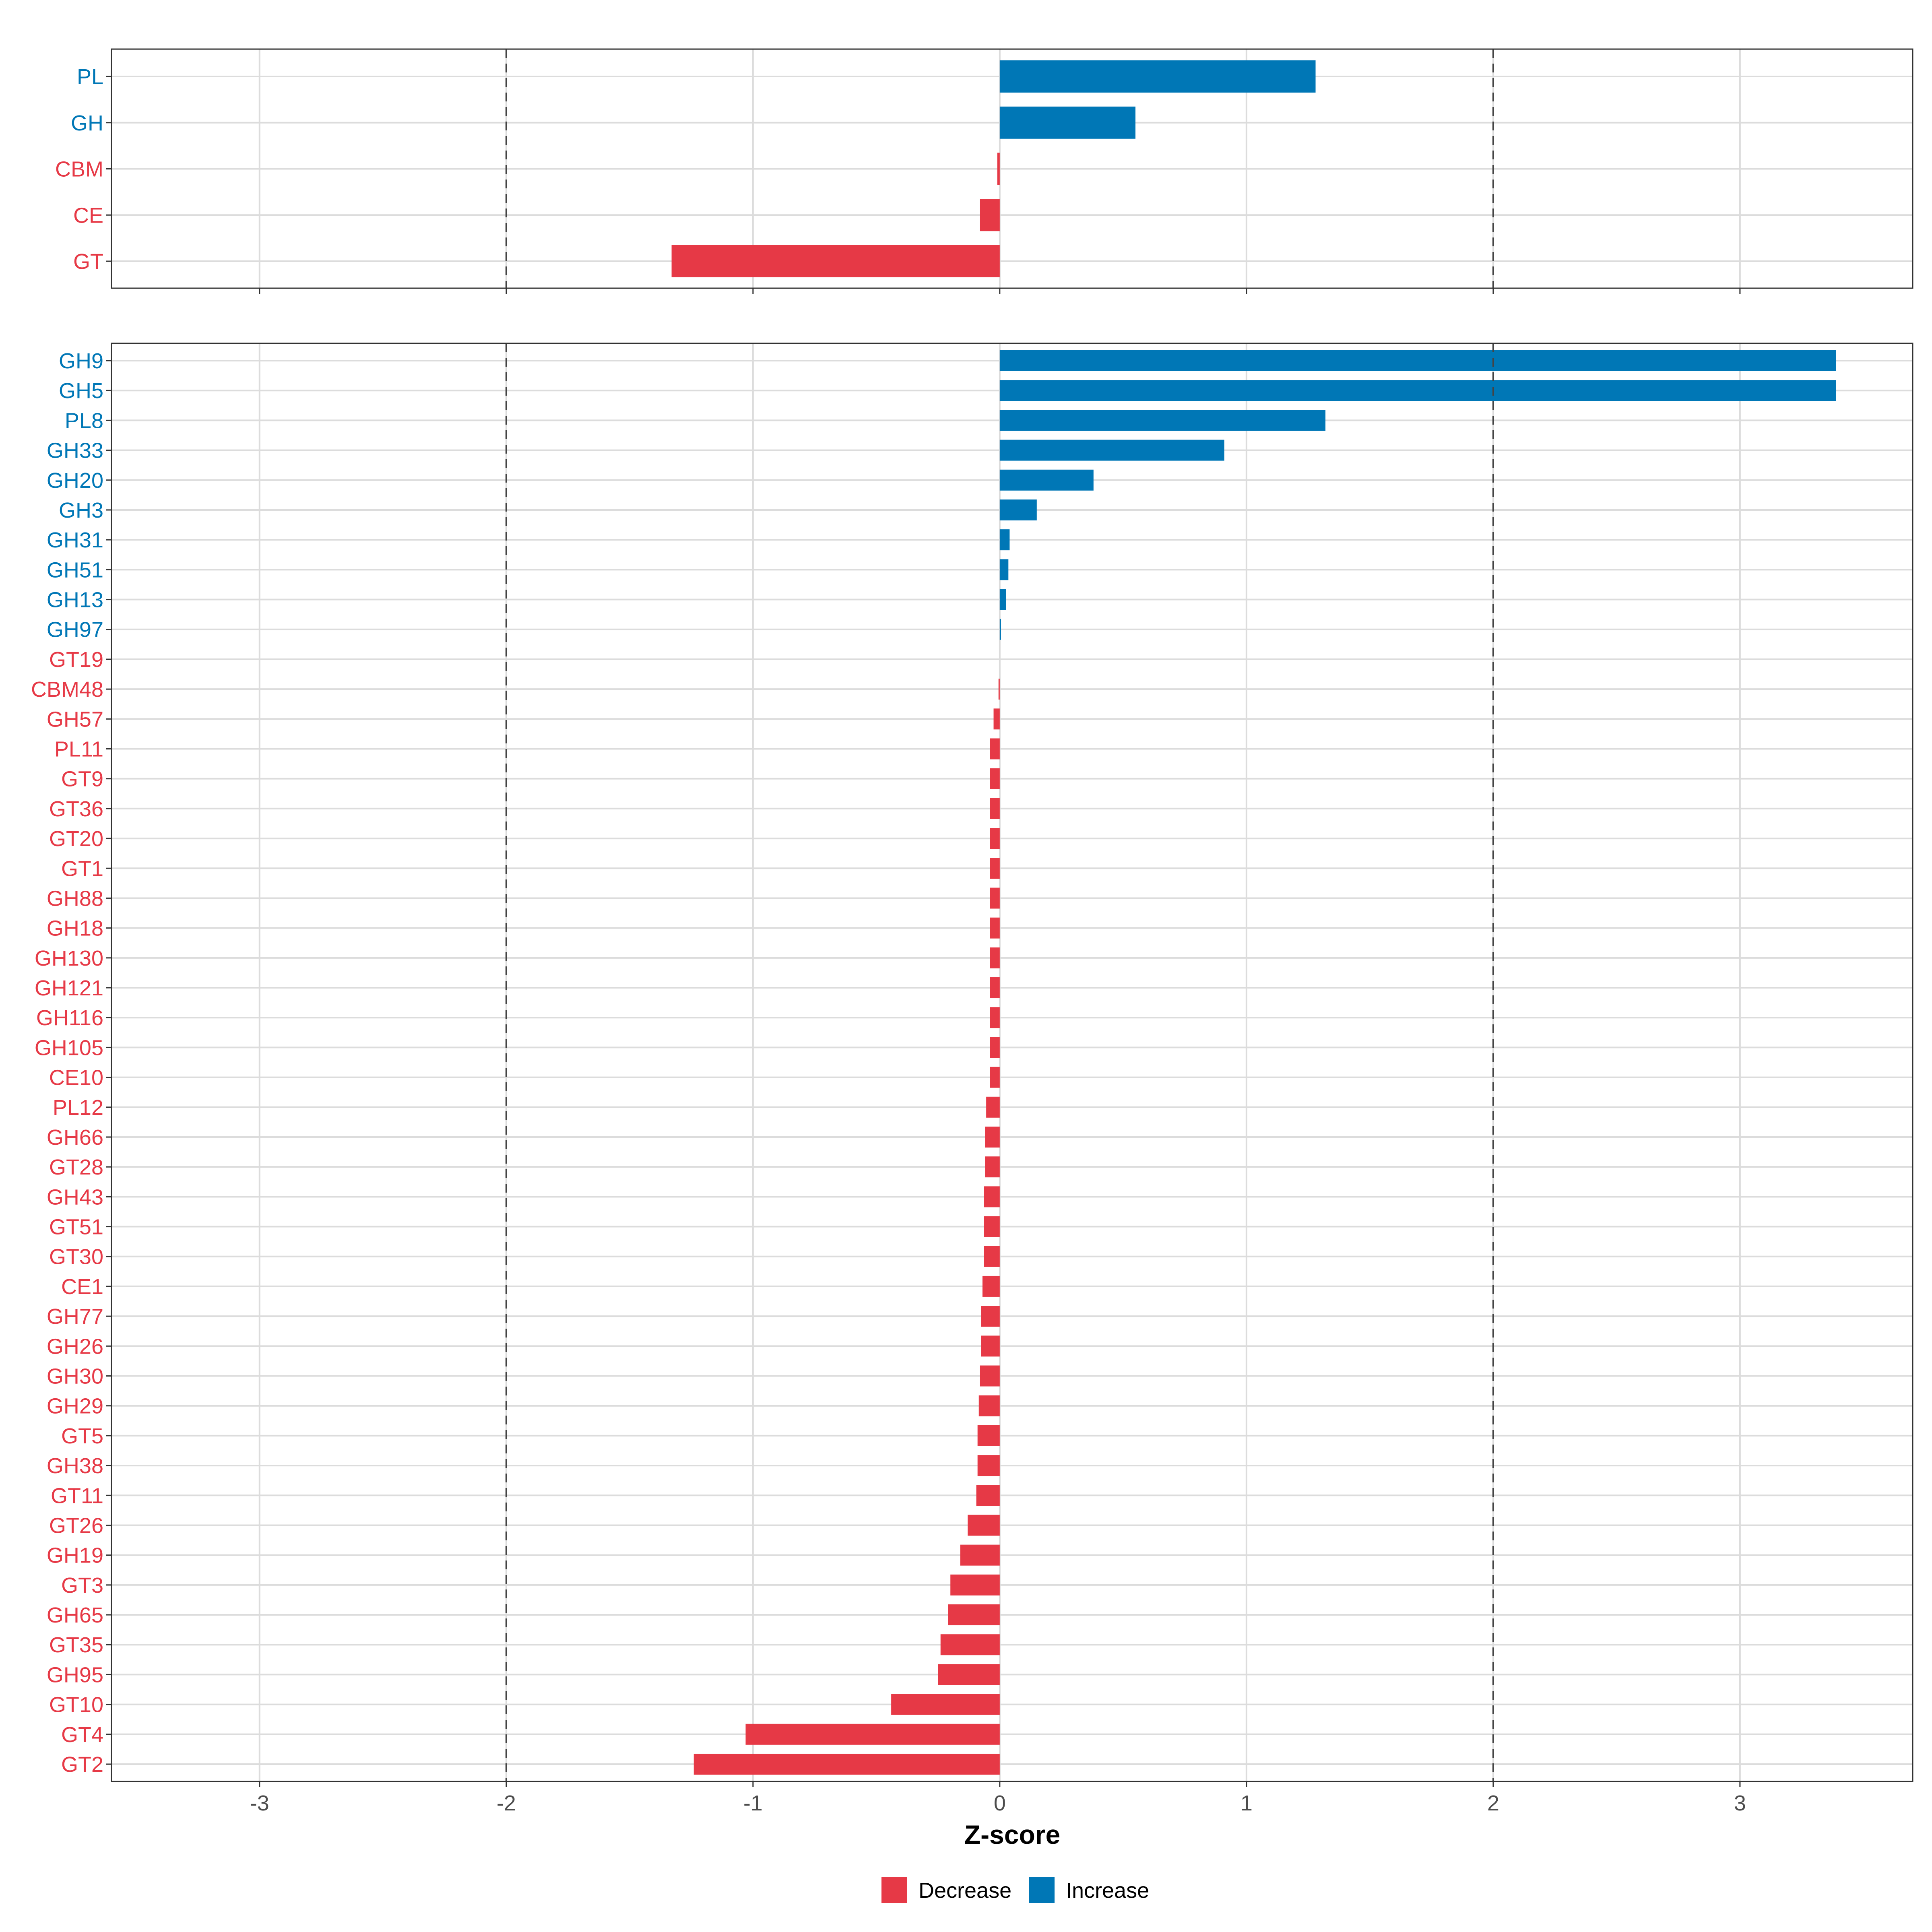 This screenshot has width=1932, height=1932. Describe the element at coordinates (995, 898) in the screenshot. I see `bar-gh88` at that location.